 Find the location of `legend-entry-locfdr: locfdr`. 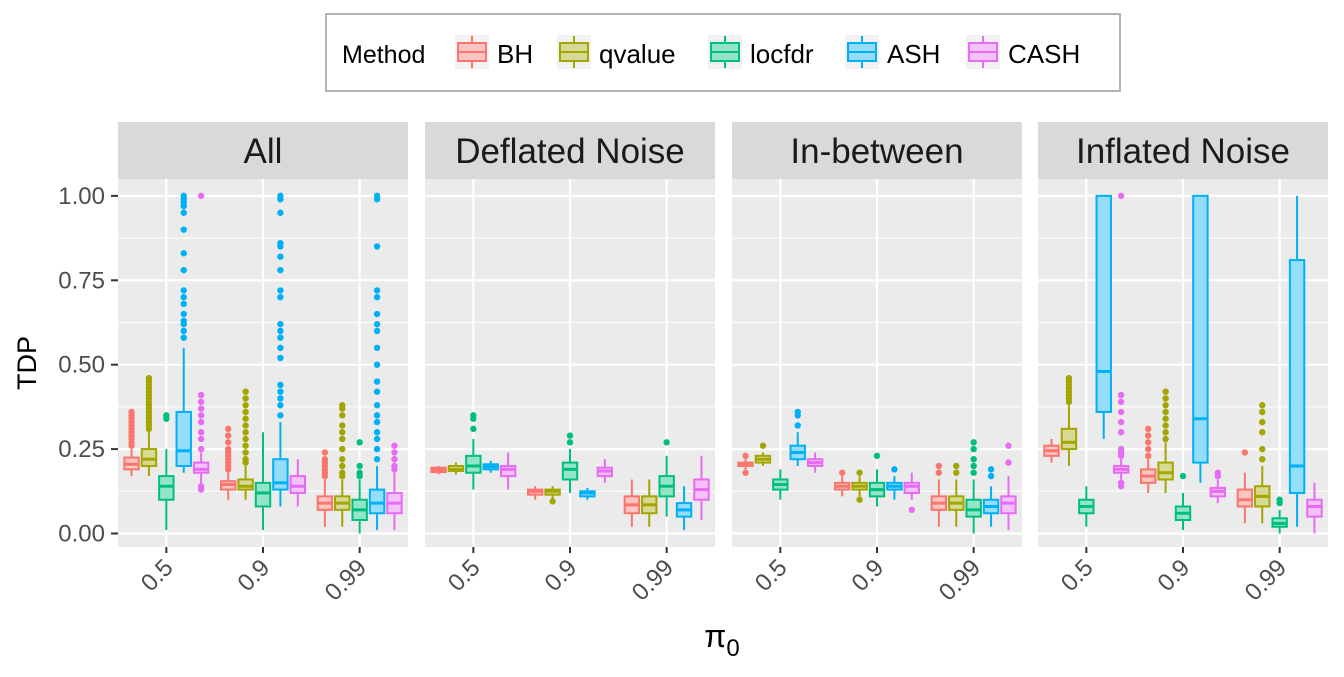

legend-entry-locfdr: locfdr is located at coordinates (761, 52).